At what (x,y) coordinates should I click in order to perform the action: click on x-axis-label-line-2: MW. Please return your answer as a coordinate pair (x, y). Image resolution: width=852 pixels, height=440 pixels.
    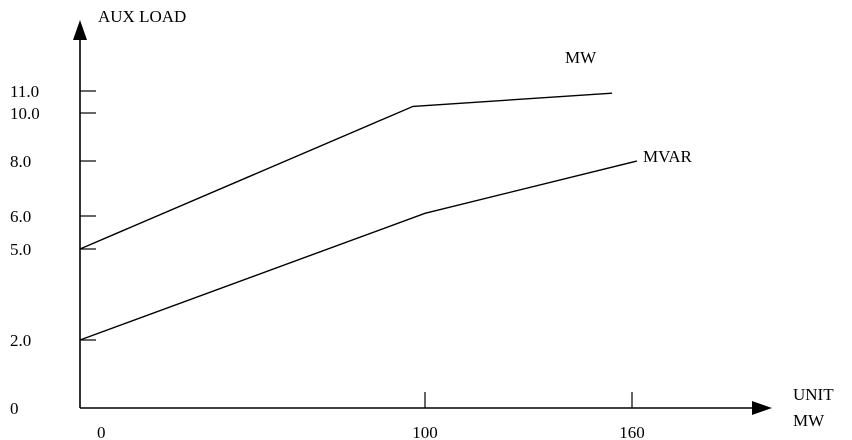
    Looking at the image, I should click on (809, 420).